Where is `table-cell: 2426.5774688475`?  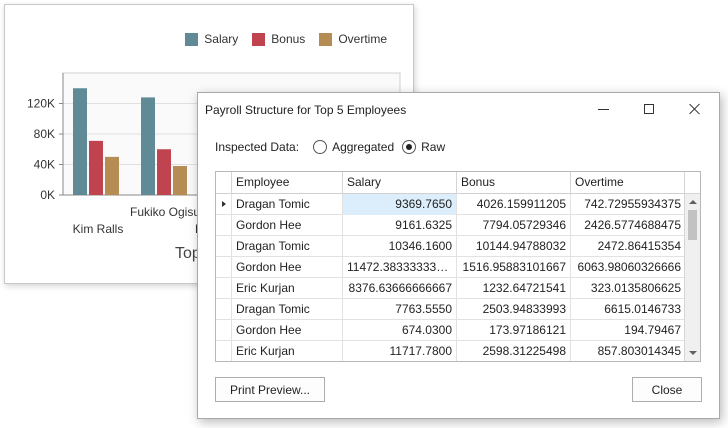 table-cell: 2426.5774688475 is located at coordinates (628, 225).